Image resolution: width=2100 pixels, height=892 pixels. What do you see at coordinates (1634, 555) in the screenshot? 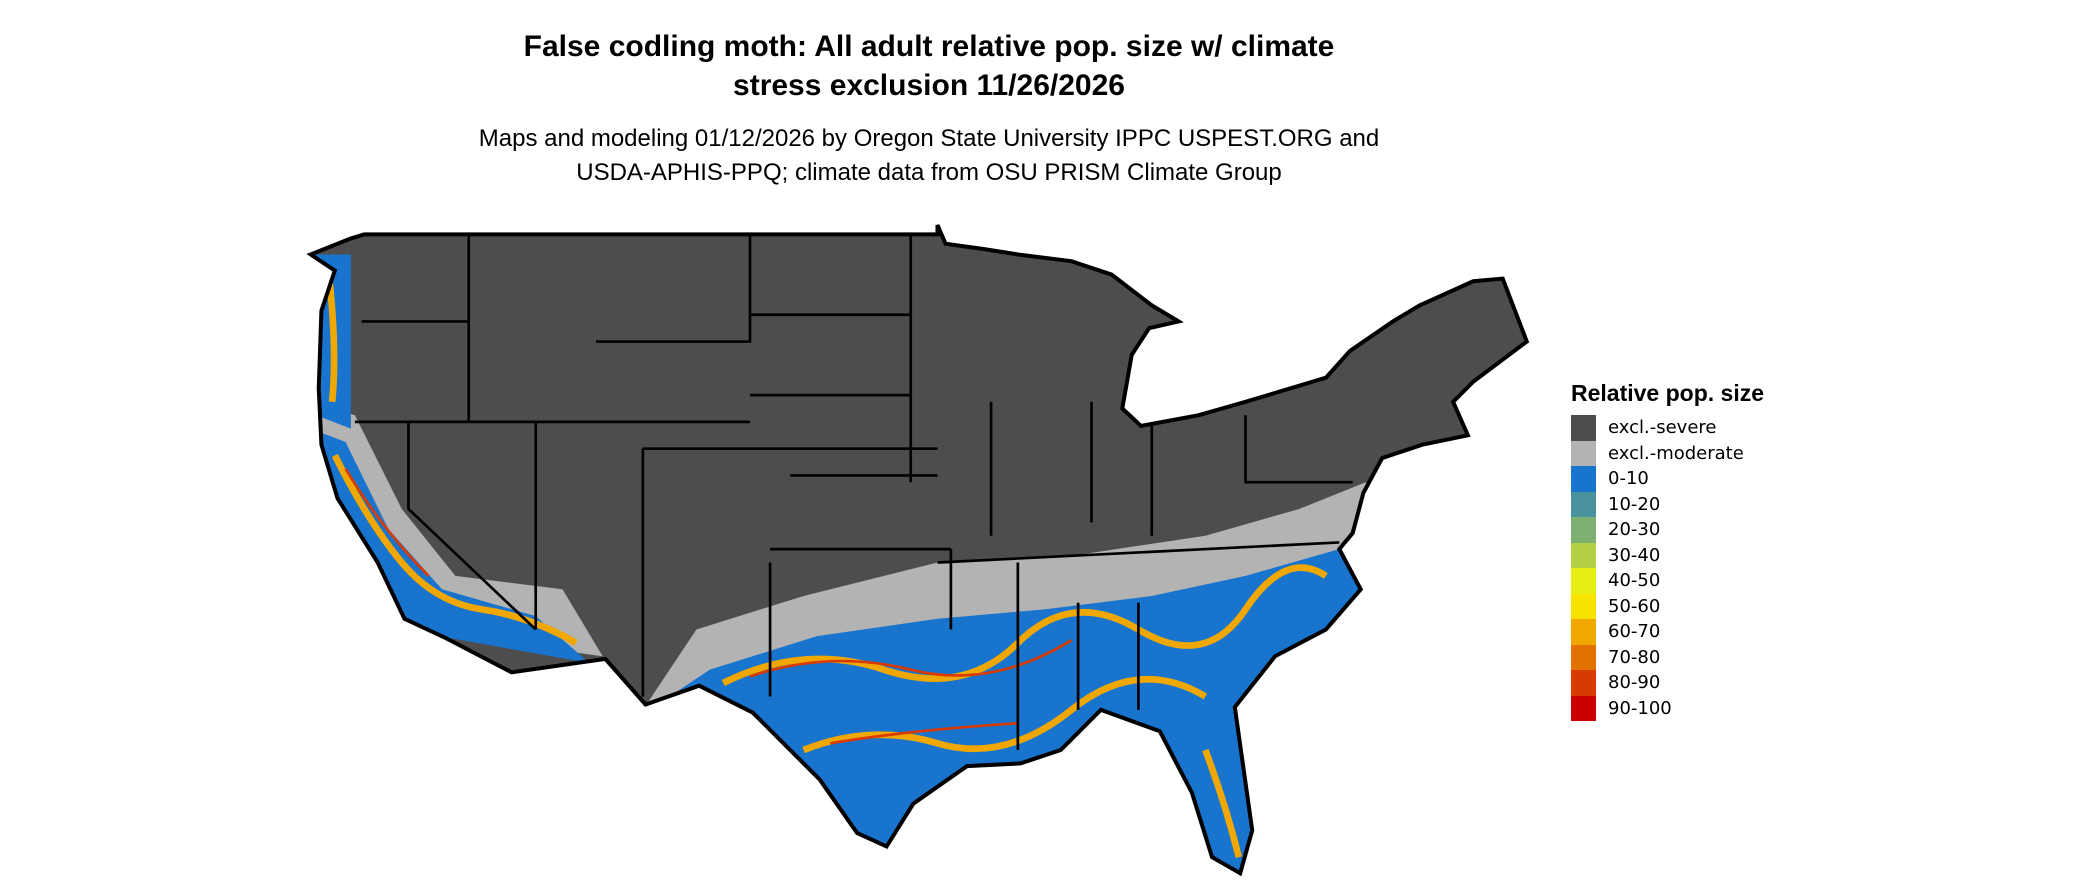
I see `legend-label: 30-40` at bounding box center [1634, 555].